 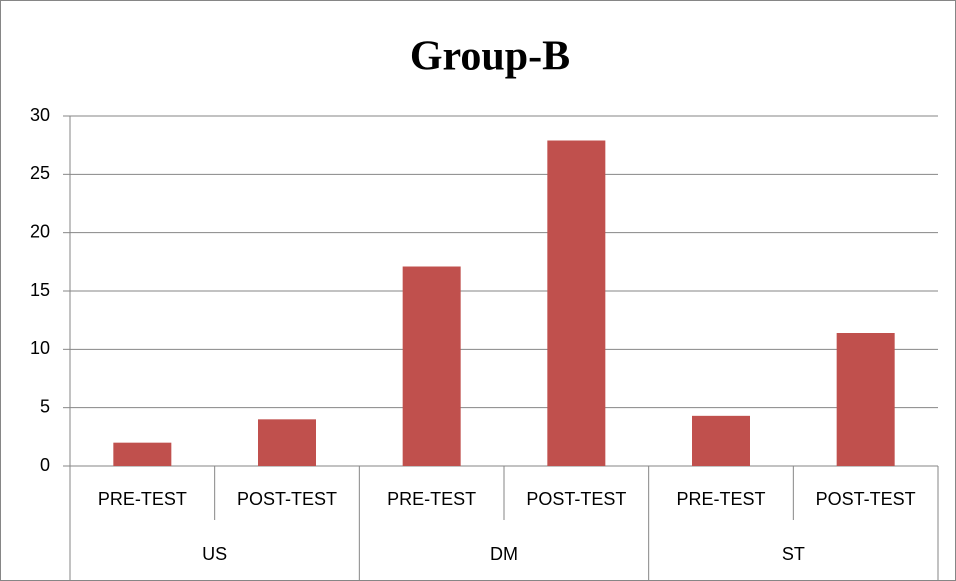 What do you see at coordinates (40, 115) in the screenshot?
I see `y-tick-label: 30` at bounding box center [40, 115].